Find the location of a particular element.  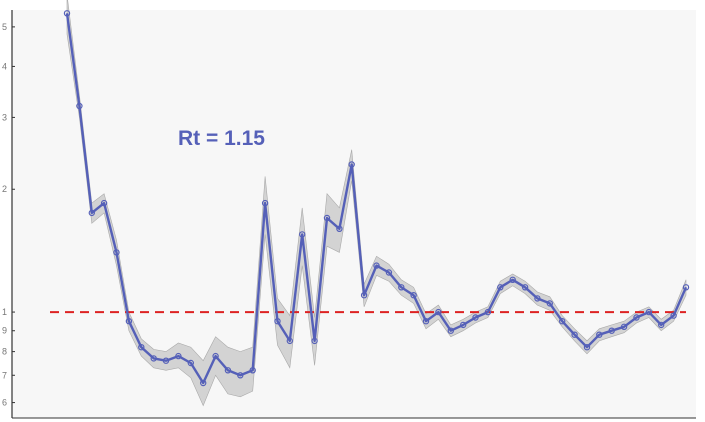

y-tick-label: 6 is located at coordinates (4, 403).